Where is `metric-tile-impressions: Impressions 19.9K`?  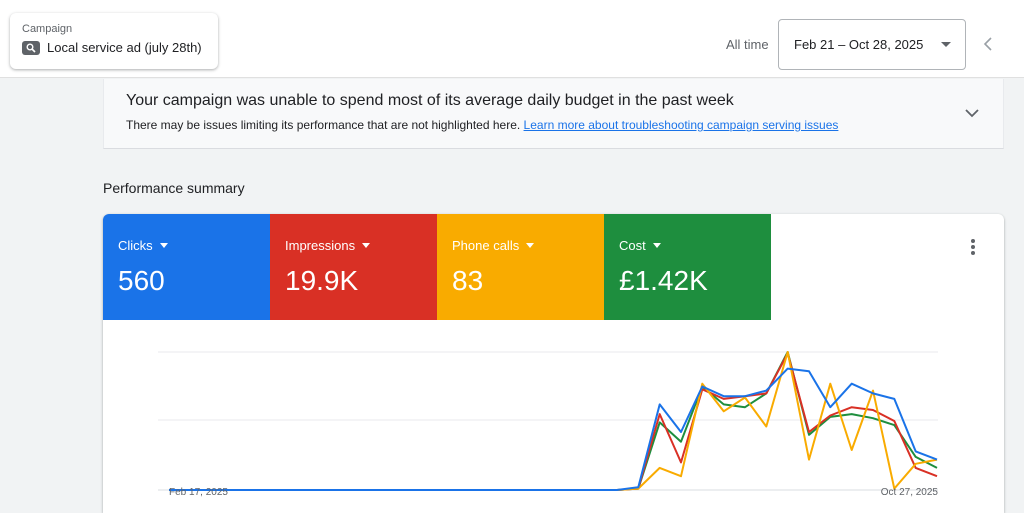
metric-tile-impressions: Impressions 19.9K is located at coordinates (353, 267).